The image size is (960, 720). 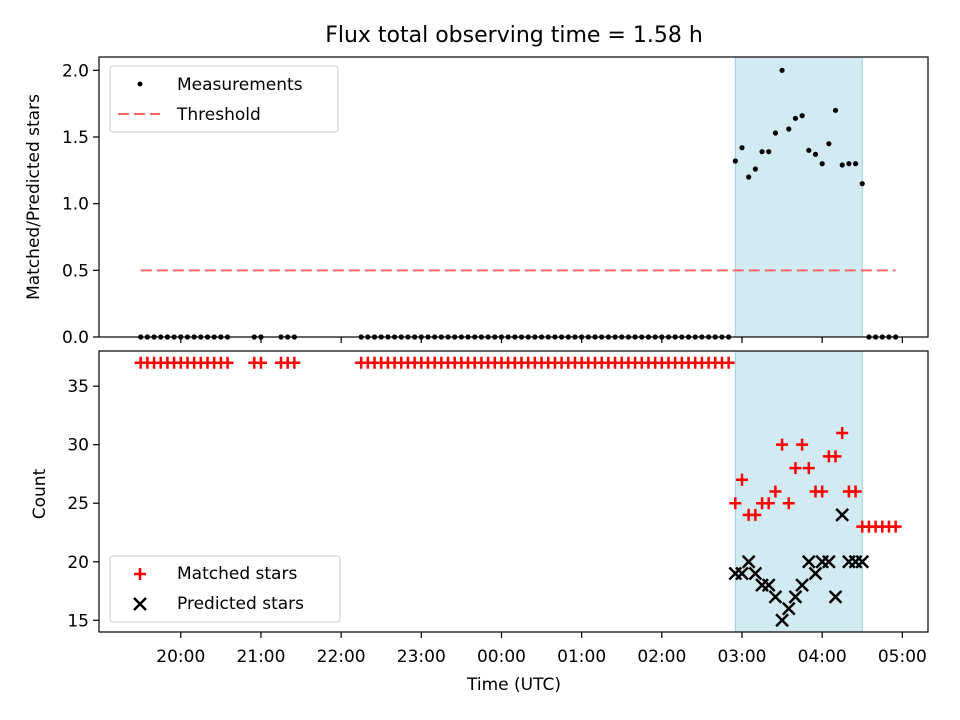 I want to click on legend-matched-marker, so click(x=140, y=574).